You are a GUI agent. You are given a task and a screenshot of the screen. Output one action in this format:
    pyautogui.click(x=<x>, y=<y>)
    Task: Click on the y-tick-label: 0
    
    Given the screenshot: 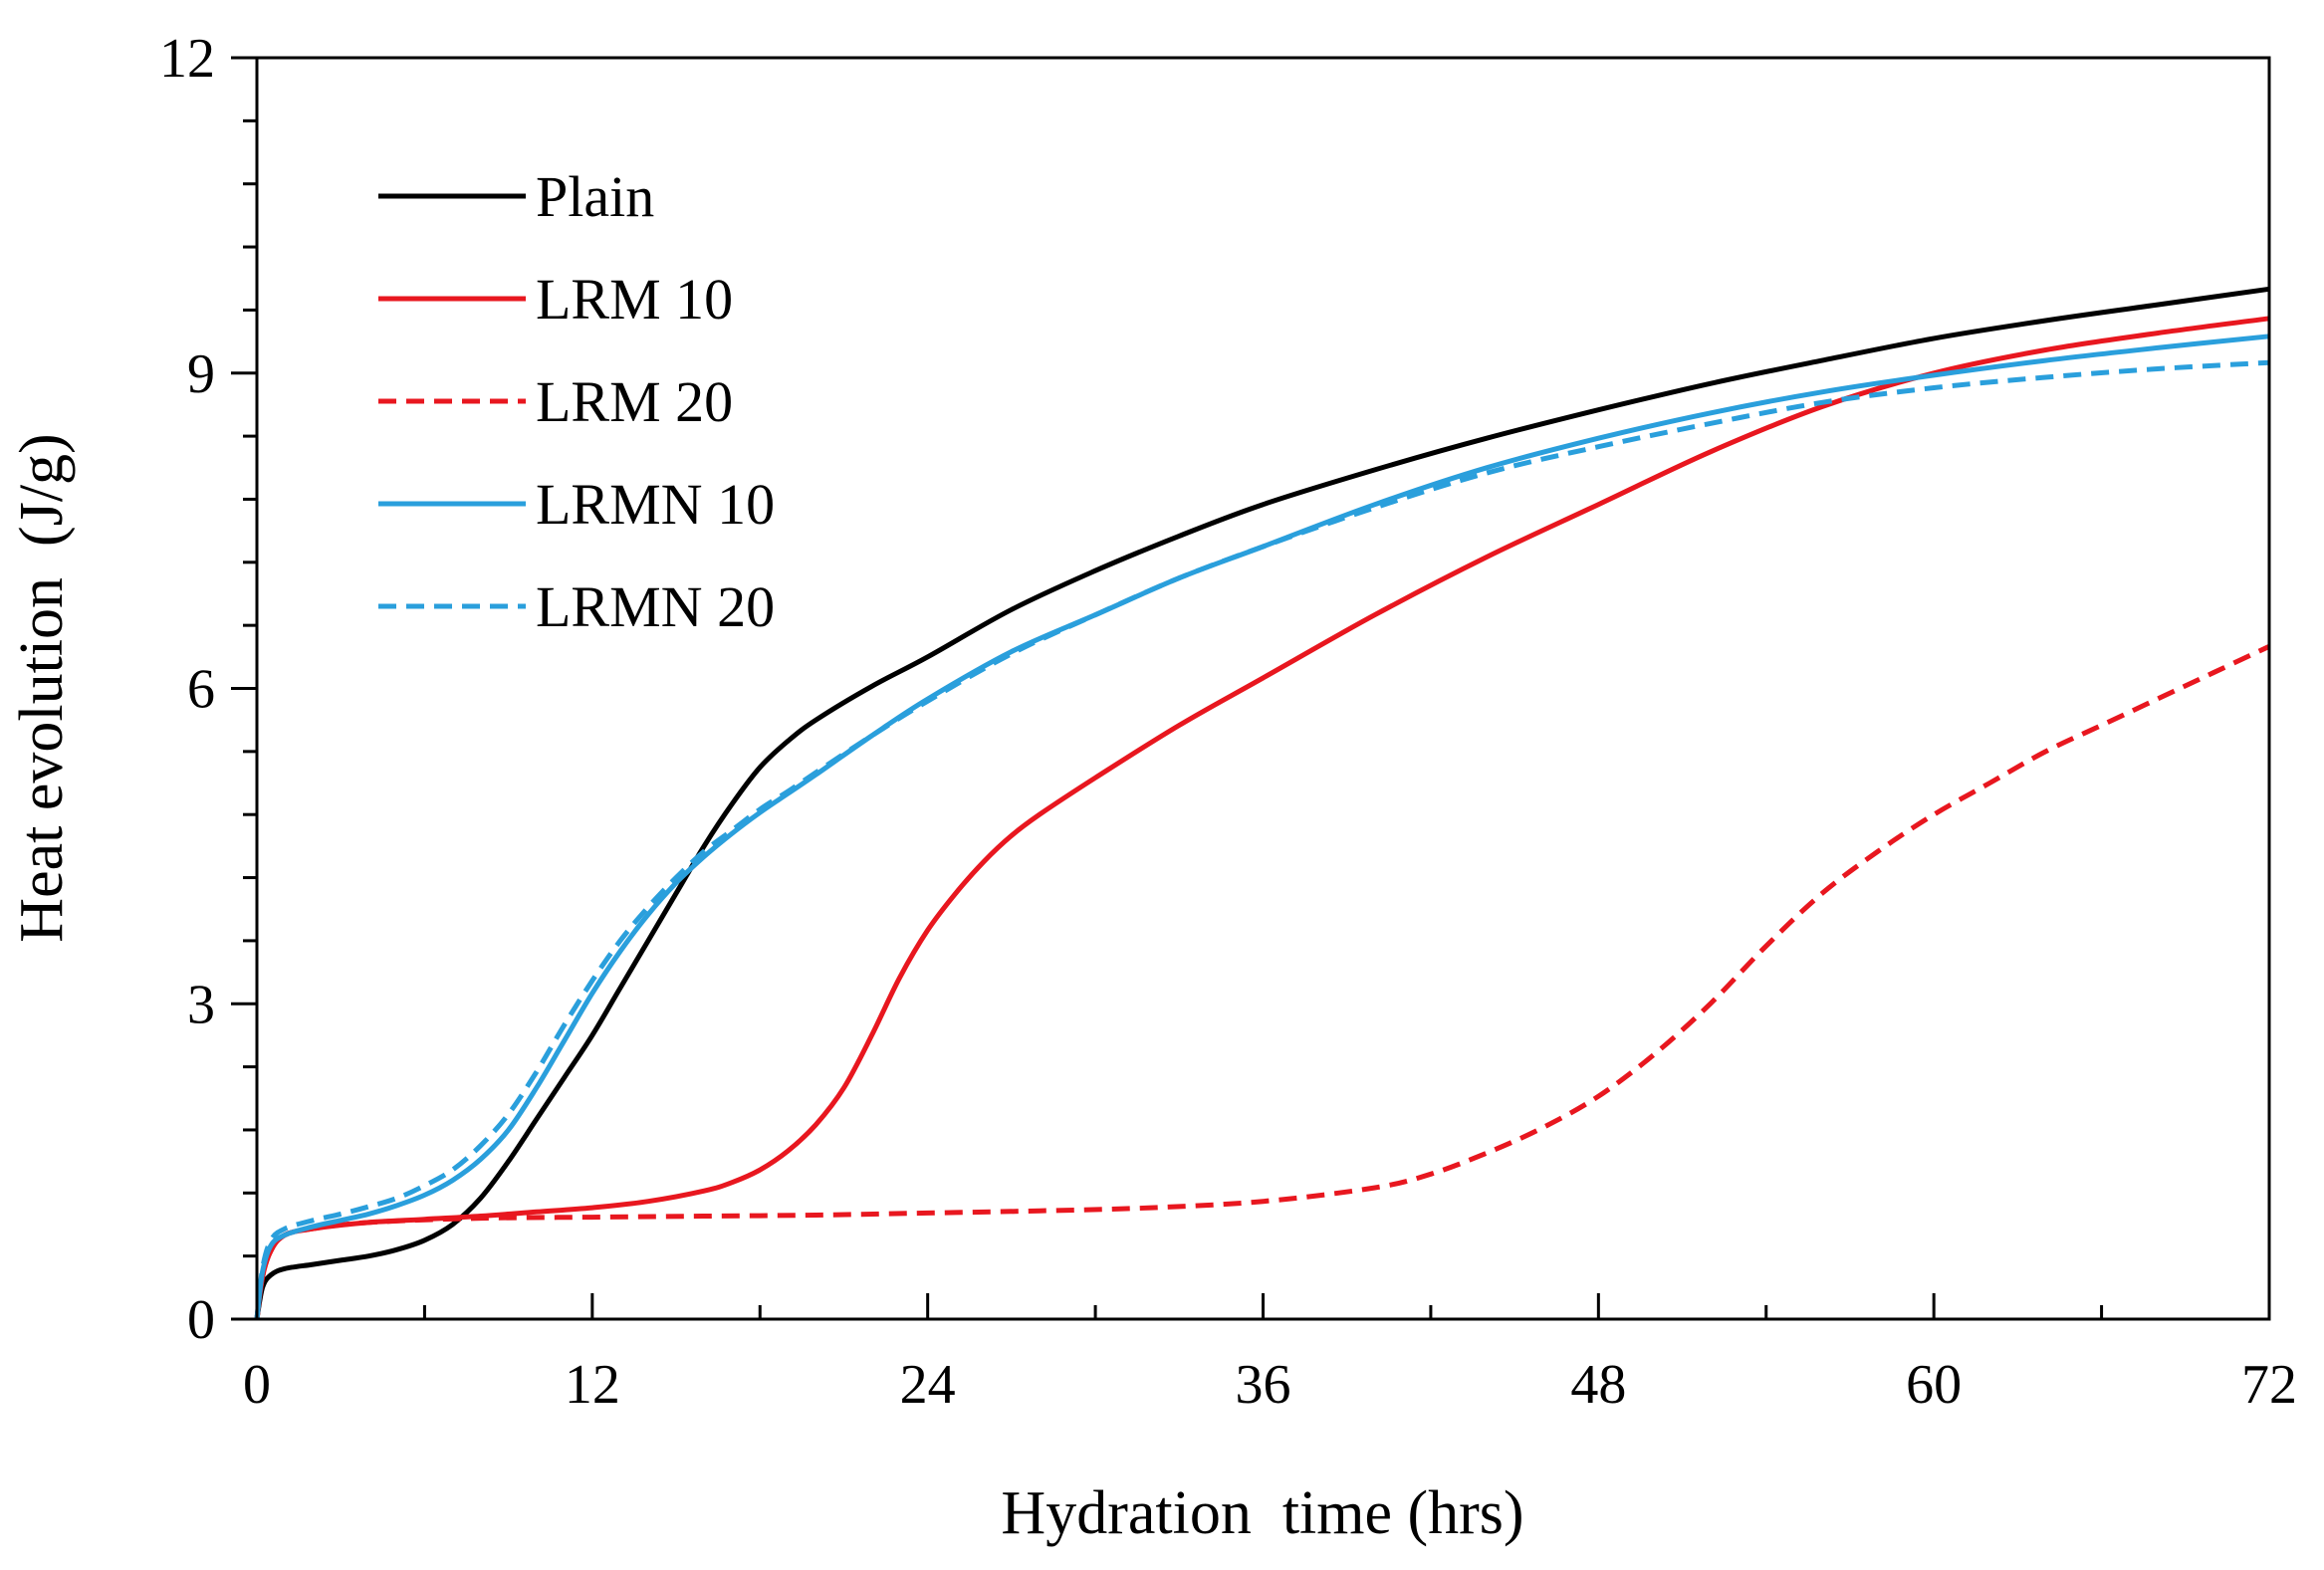 What is the action you would take?
    pyautogui.click(x=201, y=1320)
    